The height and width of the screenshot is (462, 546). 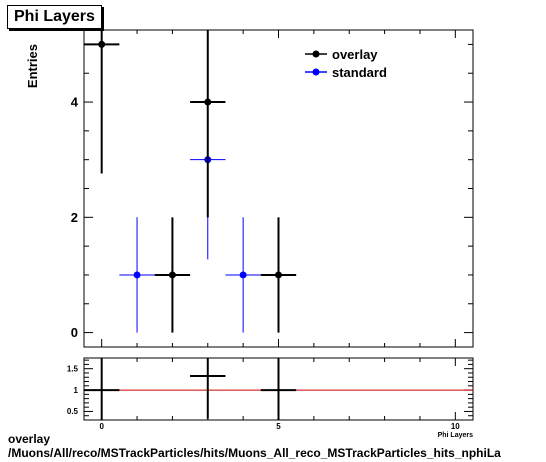 What do you see at coordinates (346, 63) in the screenshot?
I see `legend: overlay standard` at bounding box center [346, 63].